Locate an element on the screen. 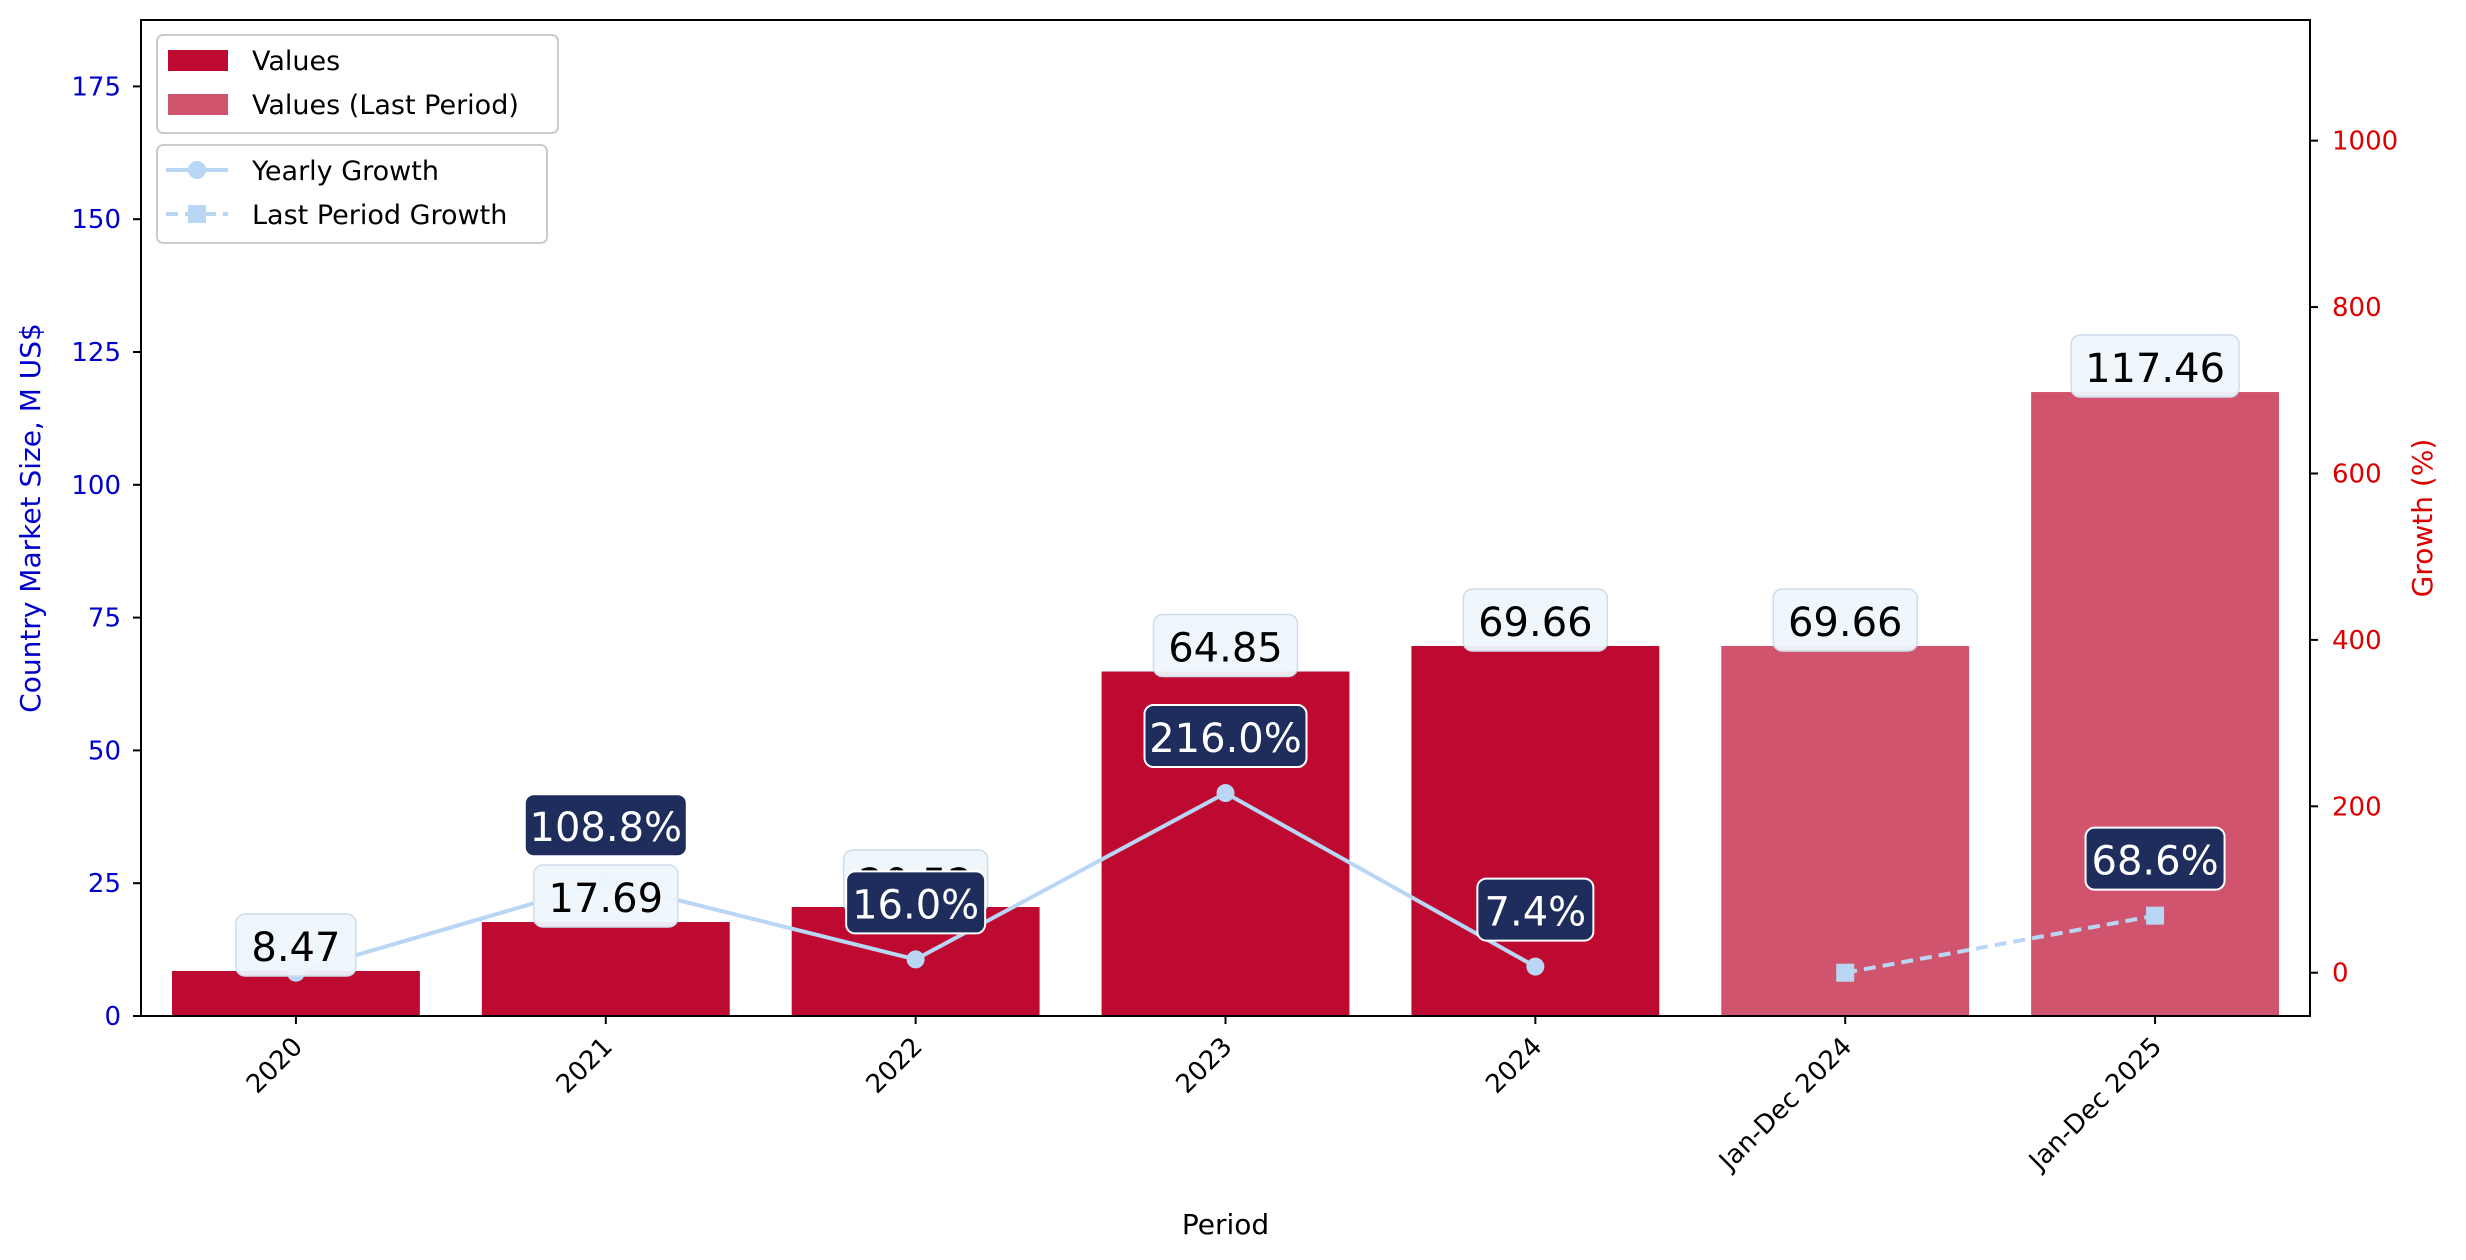 This screenshot has width=2466, height=1260. right-axis-title: Growth (%) is located at coordinates (2422, 518).